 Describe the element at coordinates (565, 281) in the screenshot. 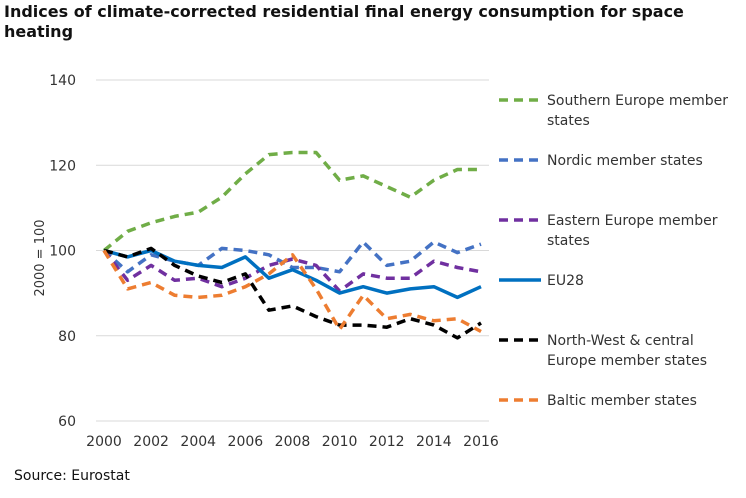

I see `legend-label: EU28` at that location.